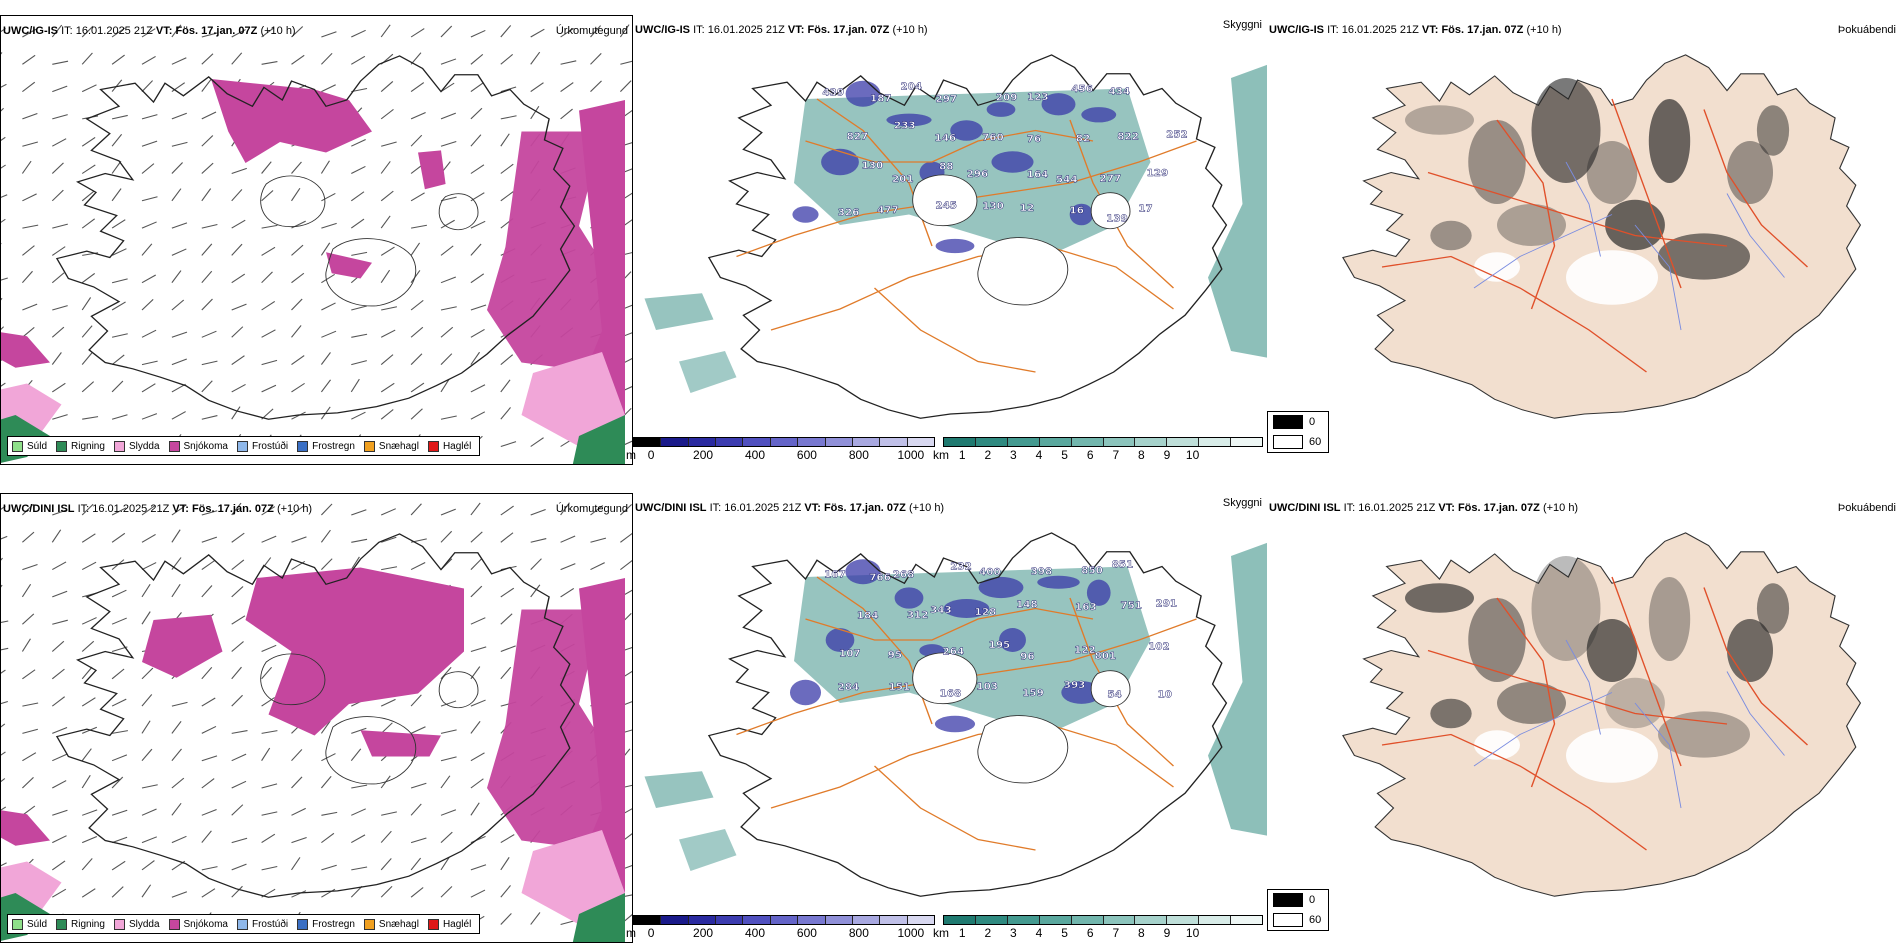 This screenshot has width=1900, height=950. Describe the element at coordinates (1131, 606) in the screenshot. I see `cloud-base-label: 751` at that location.